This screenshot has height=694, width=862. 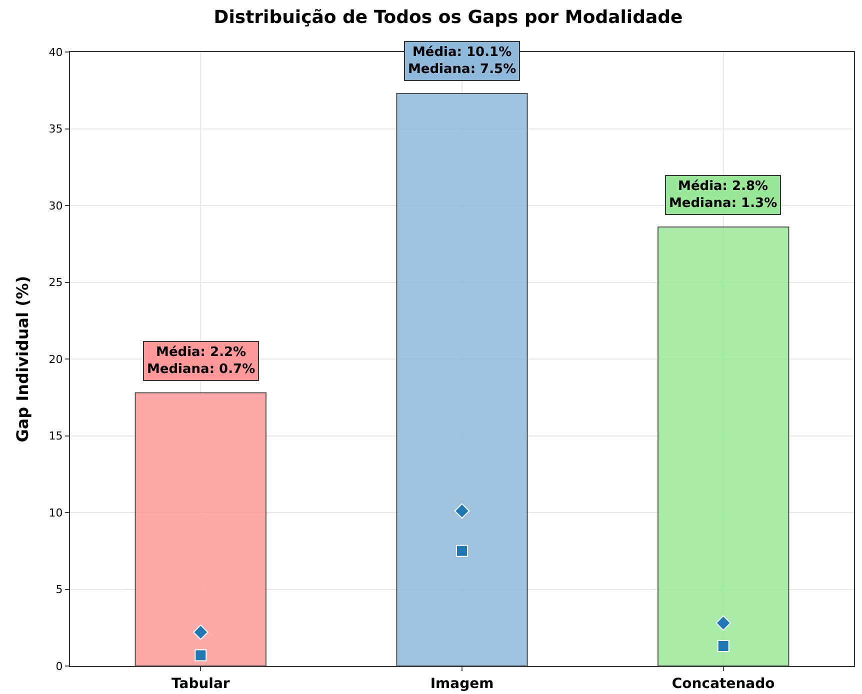 I want to click on x-tick-label: Tabular, so click(x=201, y=684).